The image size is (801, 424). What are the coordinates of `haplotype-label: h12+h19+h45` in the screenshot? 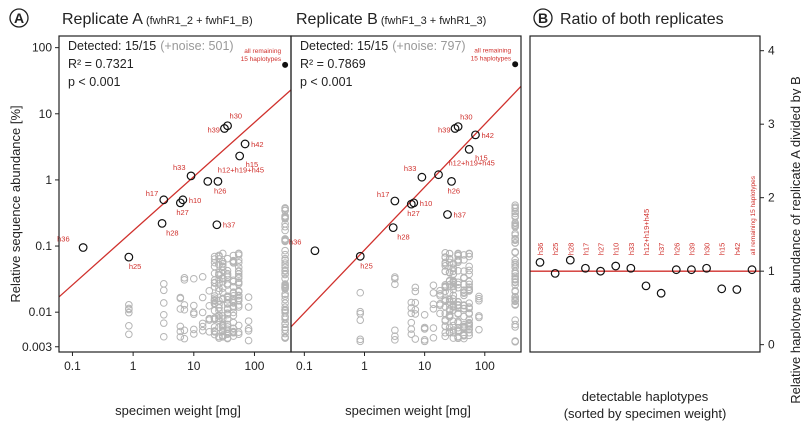 It's located at (472, 163).